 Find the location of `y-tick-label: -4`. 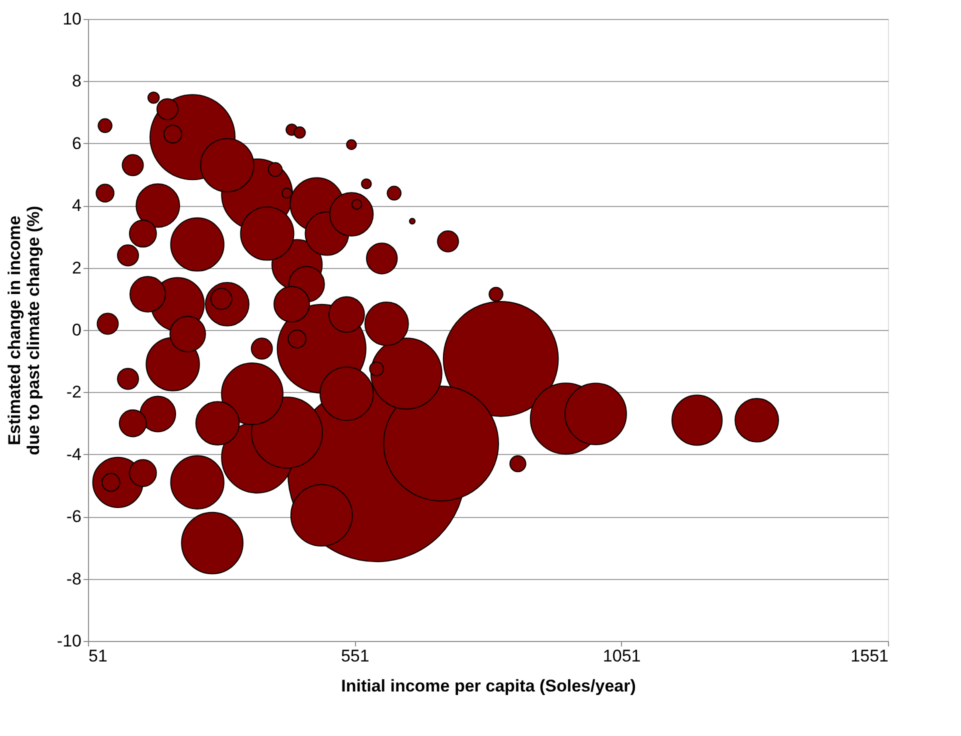

y-tick-label: -4 is located at coordinates (74, 454).